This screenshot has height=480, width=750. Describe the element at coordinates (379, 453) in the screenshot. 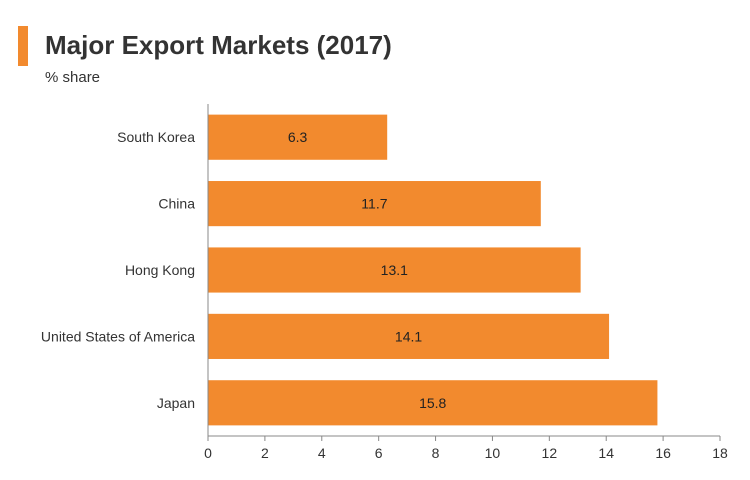

I see `x-tick-label: 6` at that location.